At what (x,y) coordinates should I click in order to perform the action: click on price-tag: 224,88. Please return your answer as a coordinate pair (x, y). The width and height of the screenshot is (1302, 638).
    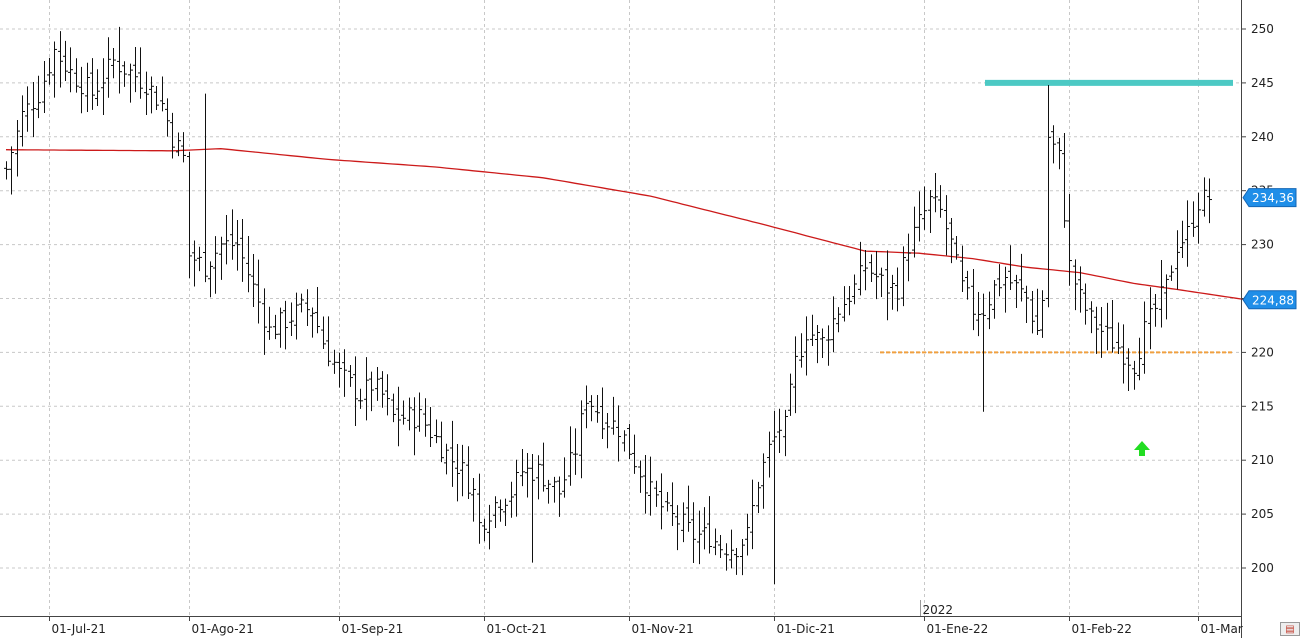
    Looking at the image, I should click on (1269, 300).